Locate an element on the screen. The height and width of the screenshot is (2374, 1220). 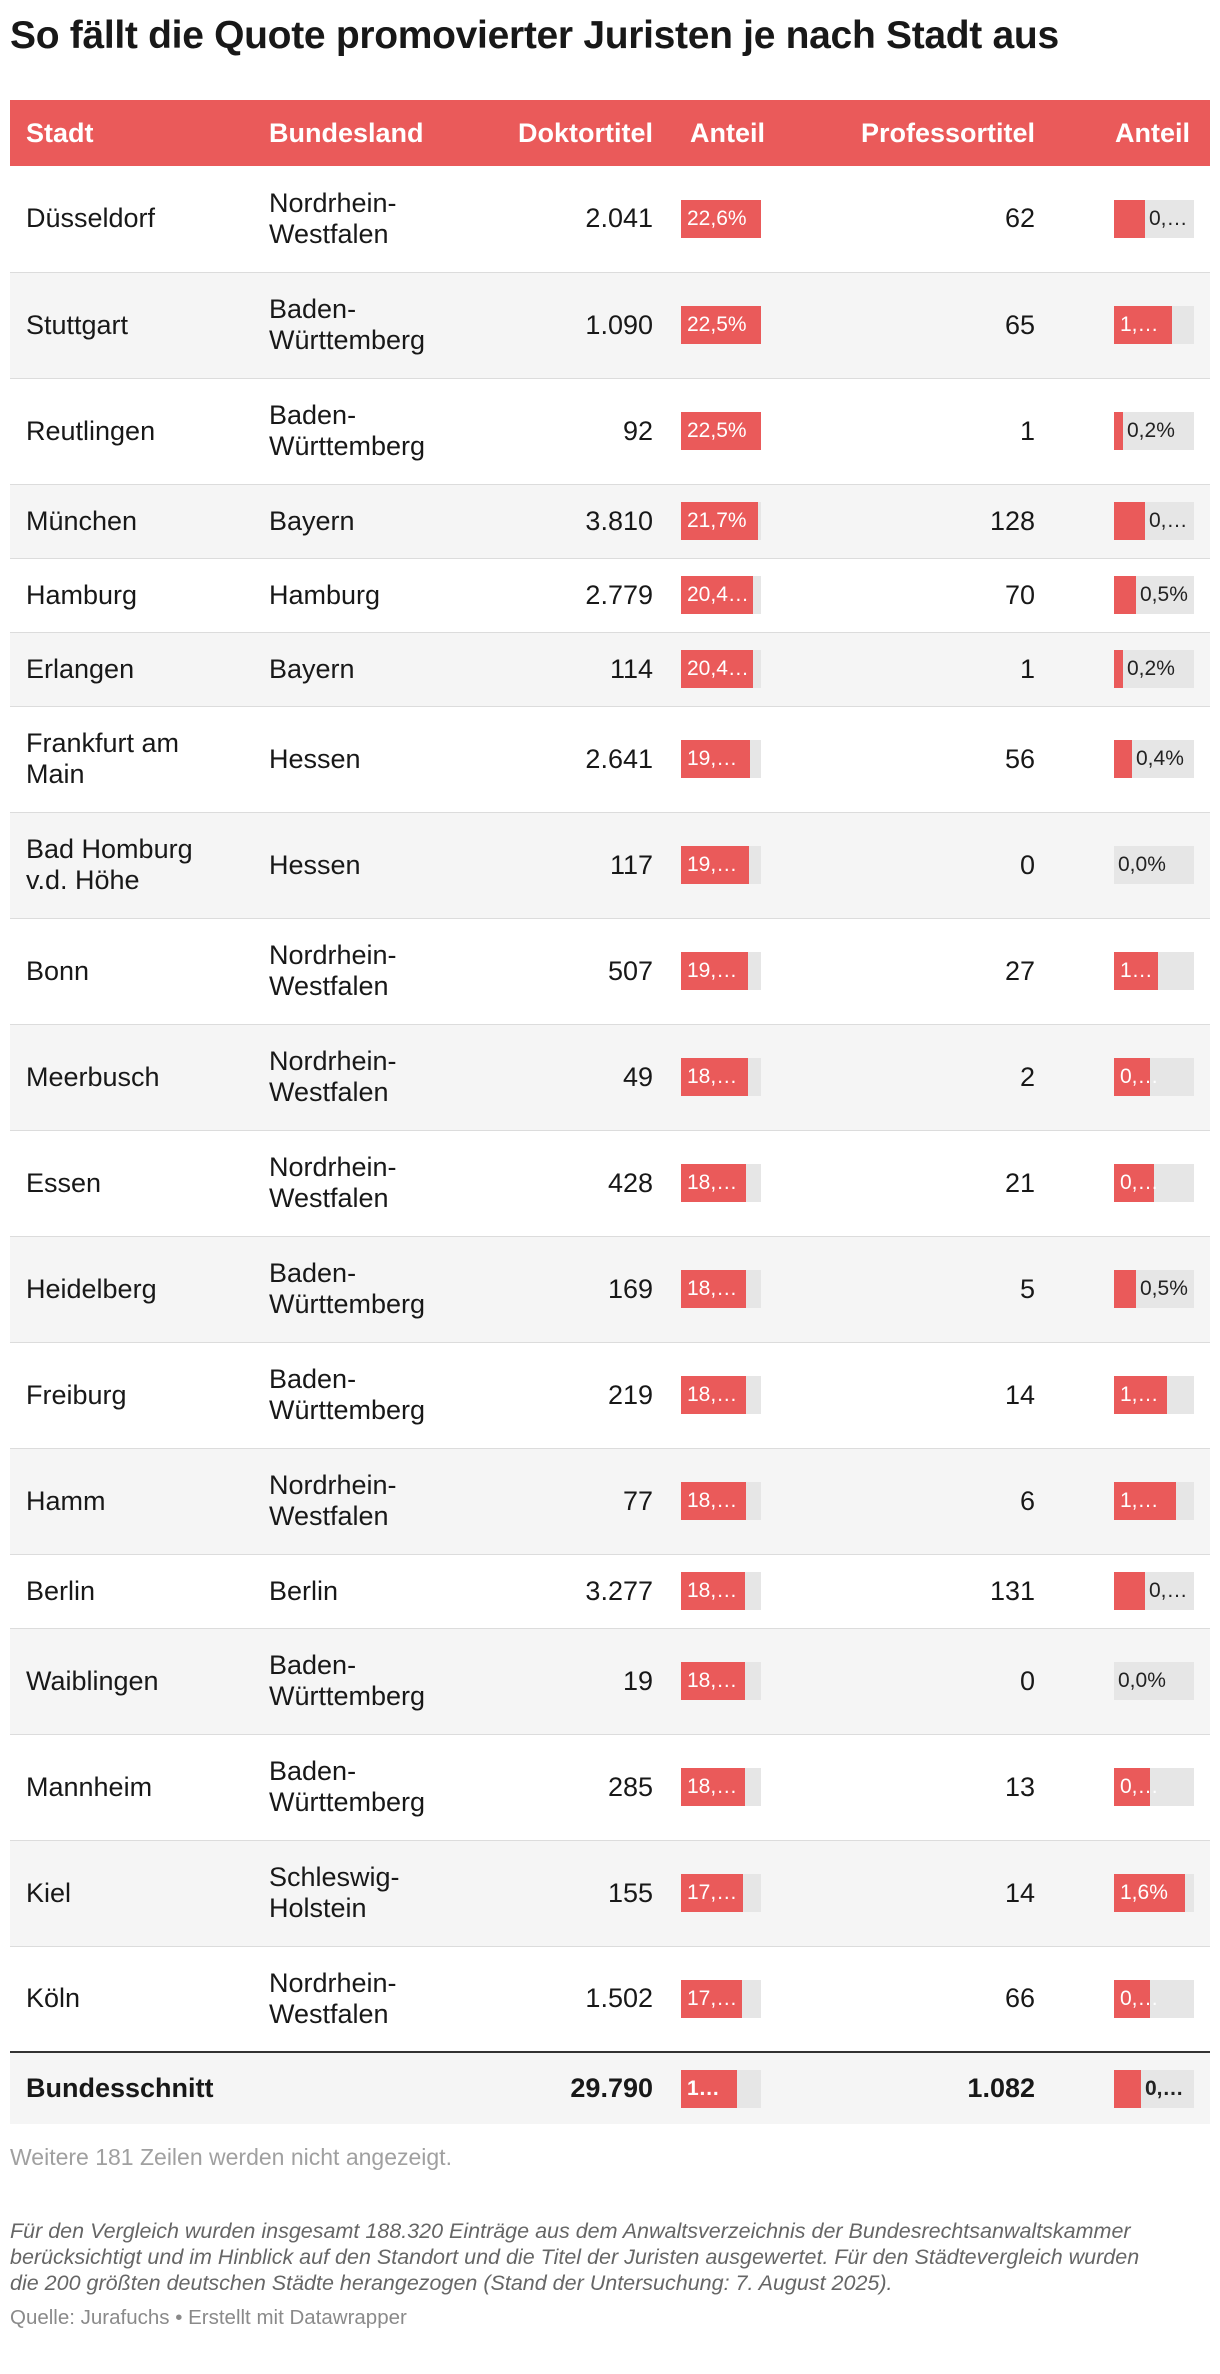
summary-anteil-professor-bar-fill is located at coordinates (1127, 2088).